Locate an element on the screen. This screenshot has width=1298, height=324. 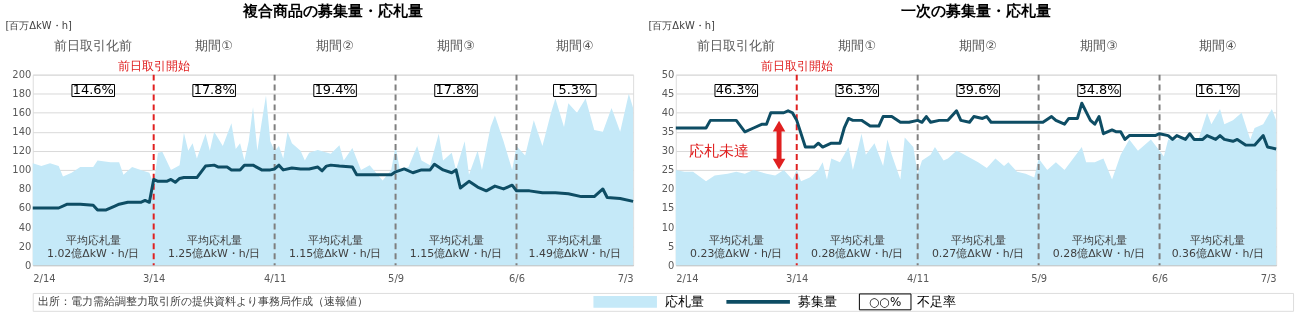
y-tick-label: 180 is located at coordinates (22, 94).